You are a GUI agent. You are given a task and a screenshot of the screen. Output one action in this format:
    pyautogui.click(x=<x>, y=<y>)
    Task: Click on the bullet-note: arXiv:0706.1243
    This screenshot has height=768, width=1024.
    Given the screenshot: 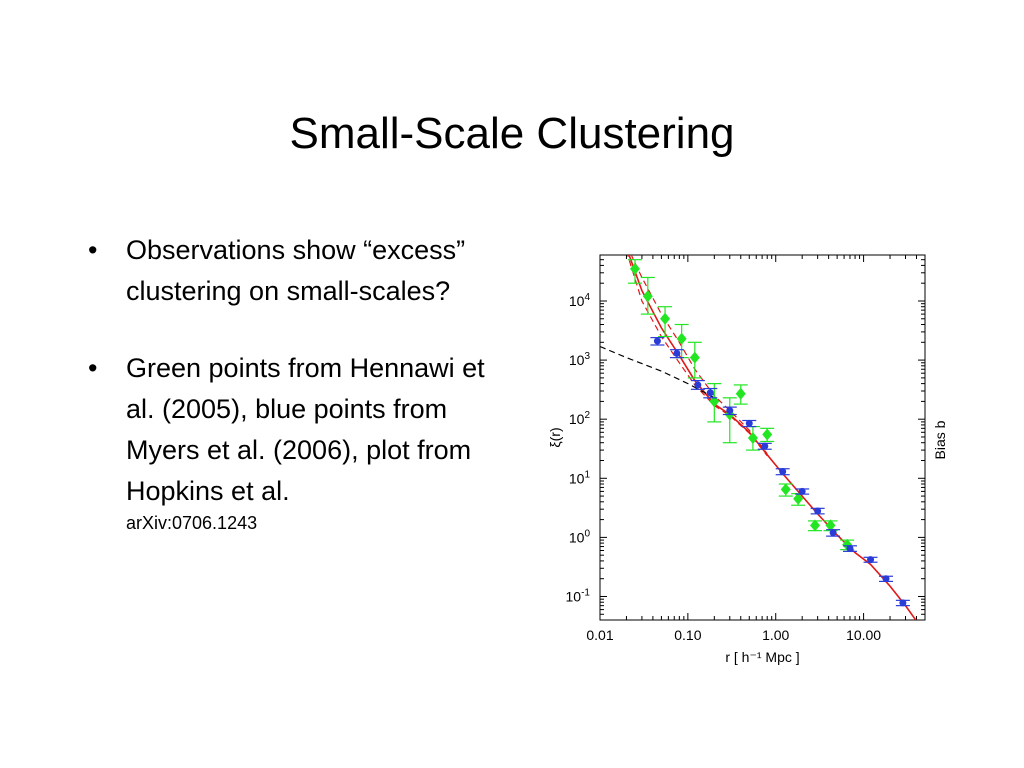 What is the action you would take?
    pyautogui.click(x=192, y=523)
    